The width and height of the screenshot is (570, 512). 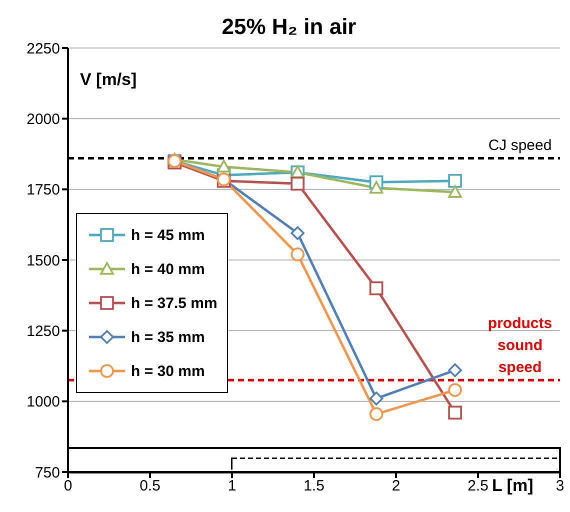 I want to click on legend-label: h = 30 mm, so click(x=168, y=371).